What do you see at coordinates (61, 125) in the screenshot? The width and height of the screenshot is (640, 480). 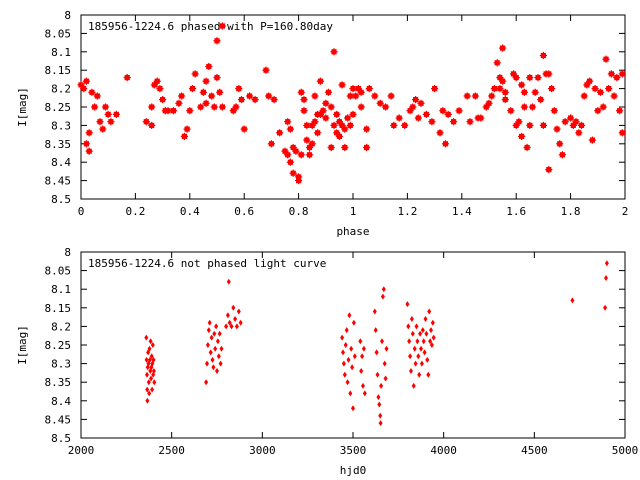 I see `y-tick-label: 8.3` at bounding box center [61, 125].